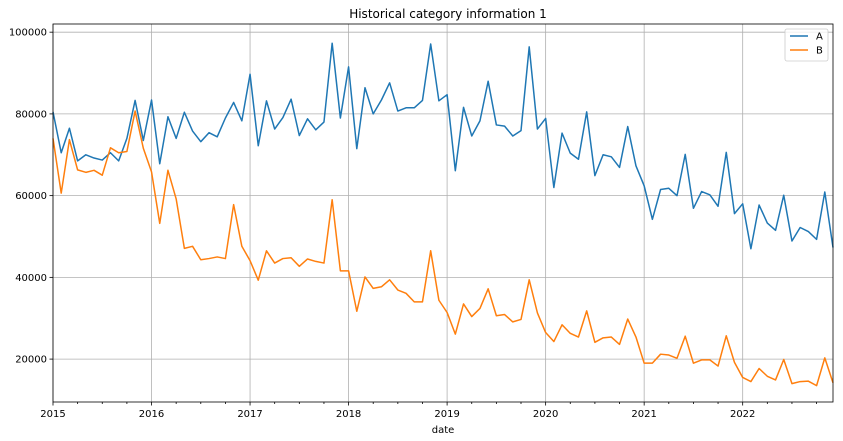 This screenshot has height=441, width=843. I want to click on x-tick-label: 2021, so click(643, 414).